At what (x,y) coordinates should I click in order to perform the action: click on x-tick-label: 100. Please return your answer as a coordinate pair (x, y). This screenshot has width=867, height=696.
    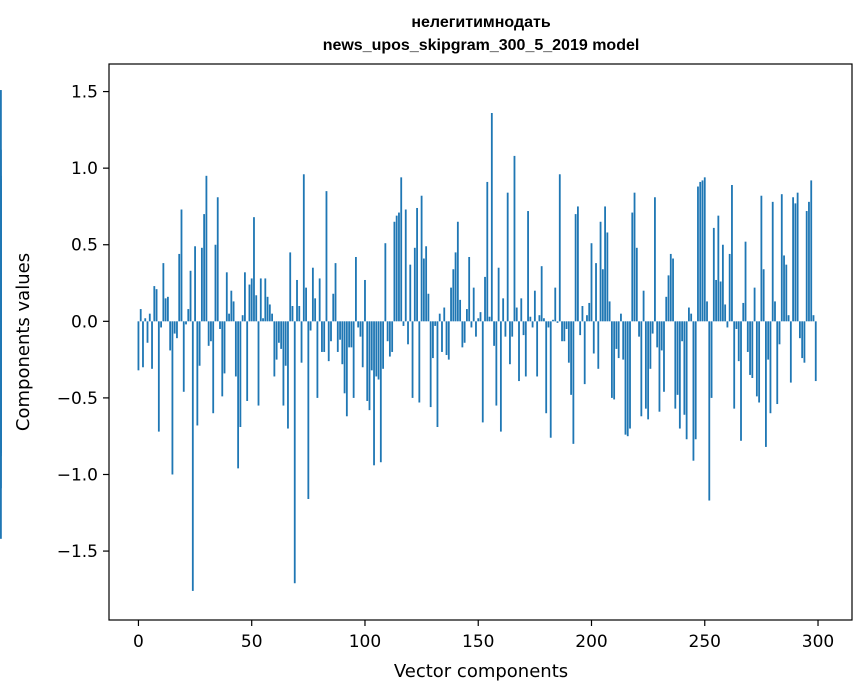
    Looking at the image, I should click on (365, 642).